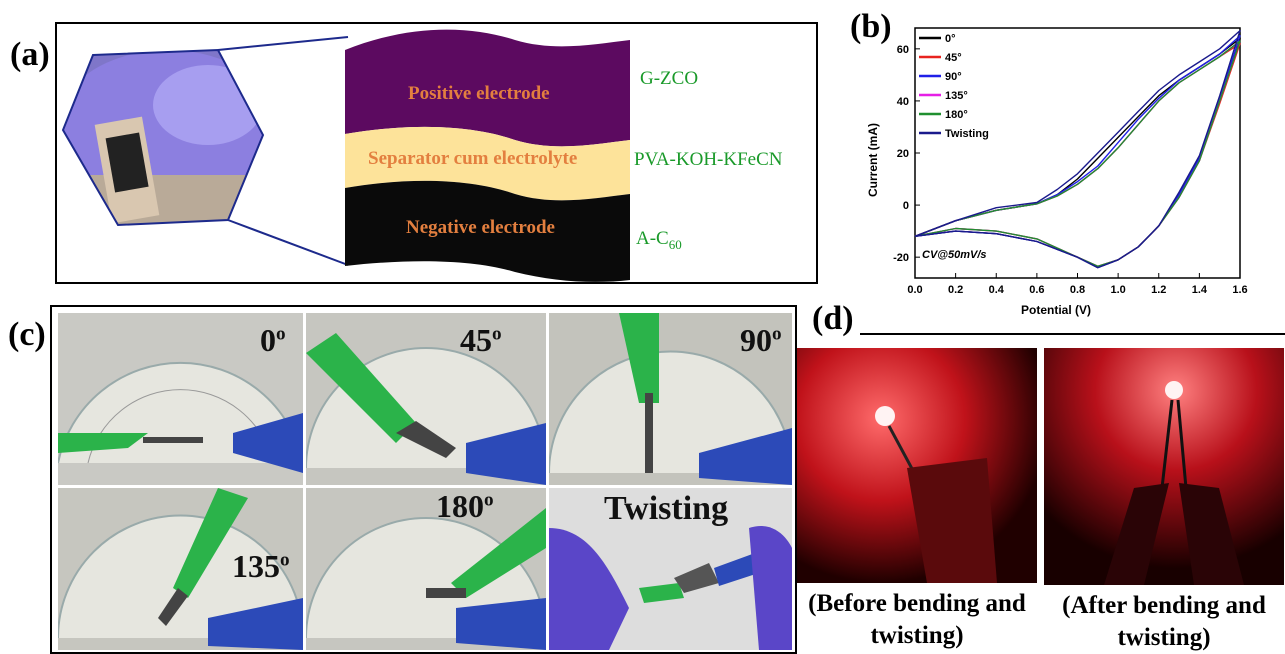 The height and width of the screenshot is (654, 1285). Describe the element at coordinates (1200, 290) in the screenshot. I see `x-tick-label: 1.4` at that location.